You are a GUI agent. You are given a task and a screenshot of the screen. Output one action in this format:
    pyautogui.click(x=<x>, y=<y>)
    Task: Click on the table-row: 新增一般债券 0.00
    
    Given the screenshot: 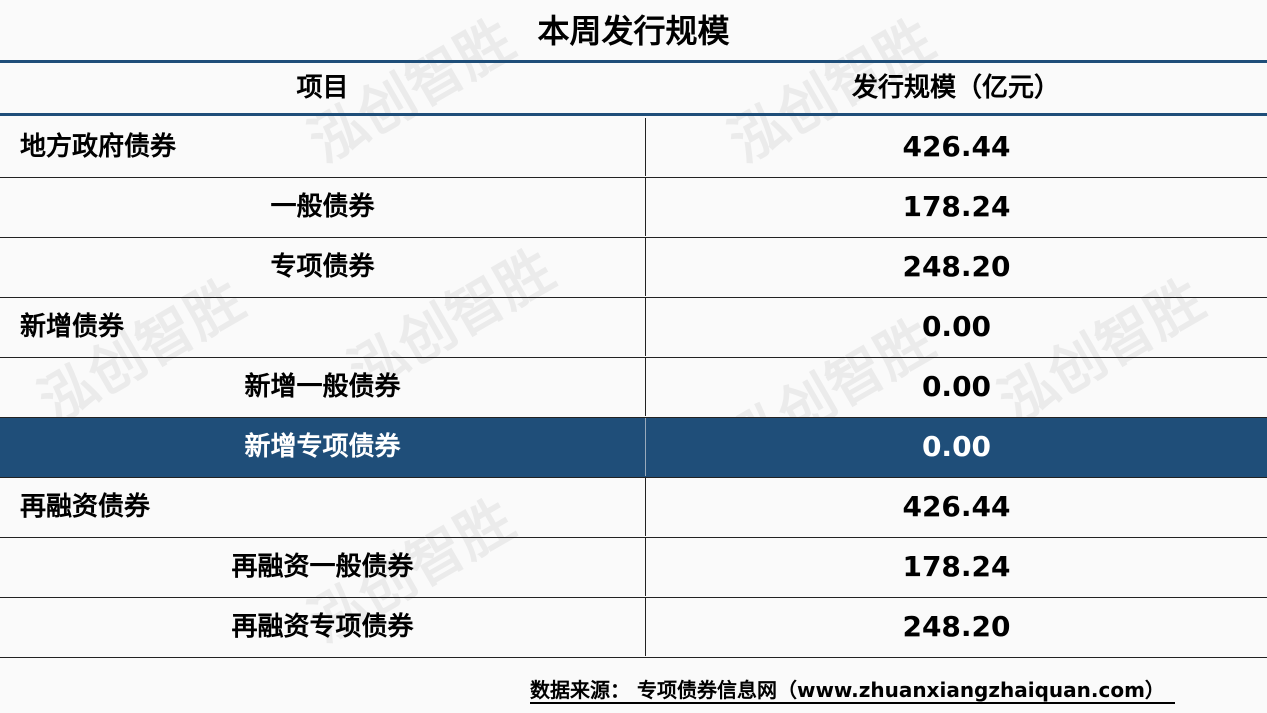 What is the action you would take?
    pyautogui.click(x=633, y=388)
    